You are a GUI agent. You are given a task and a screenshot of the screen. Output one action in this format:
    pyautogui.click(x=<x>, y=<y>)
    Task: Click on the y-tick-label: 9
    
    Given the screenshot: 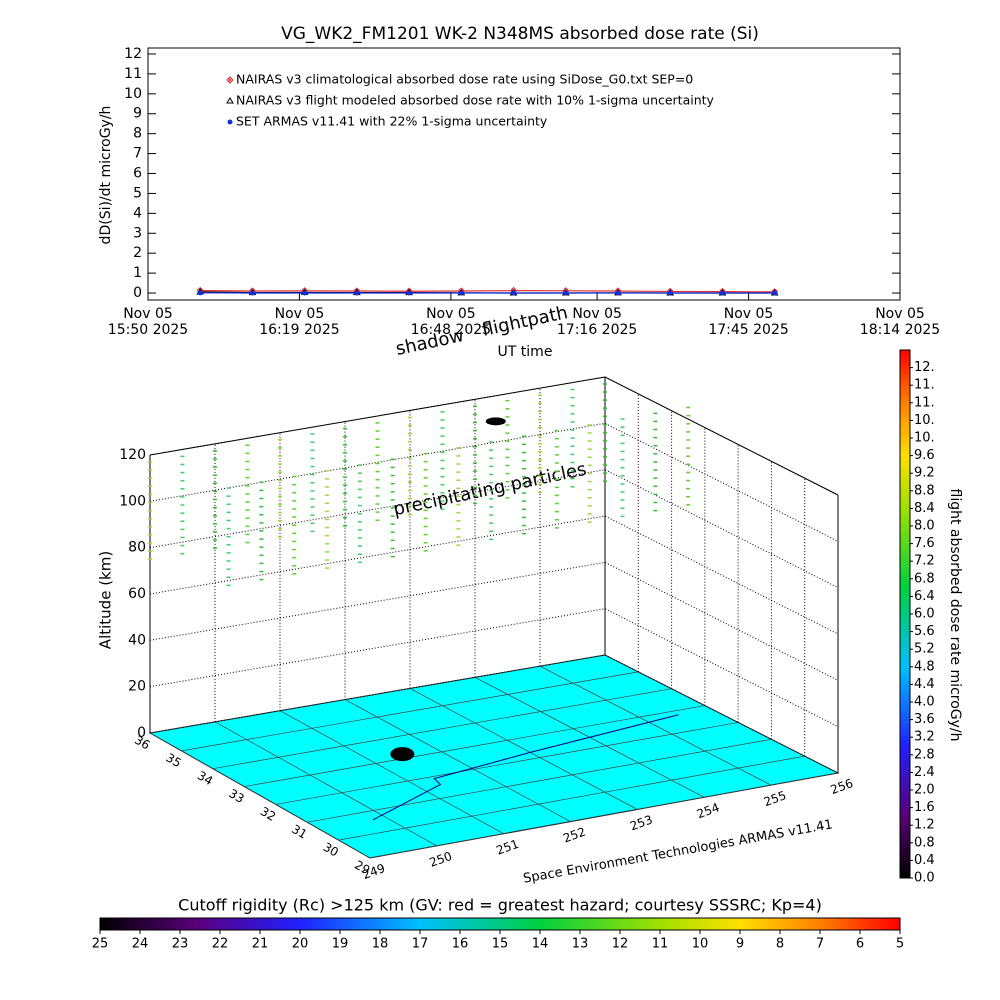 What is the action you would take?
    pyautogui.click(x=137, y=114)
    